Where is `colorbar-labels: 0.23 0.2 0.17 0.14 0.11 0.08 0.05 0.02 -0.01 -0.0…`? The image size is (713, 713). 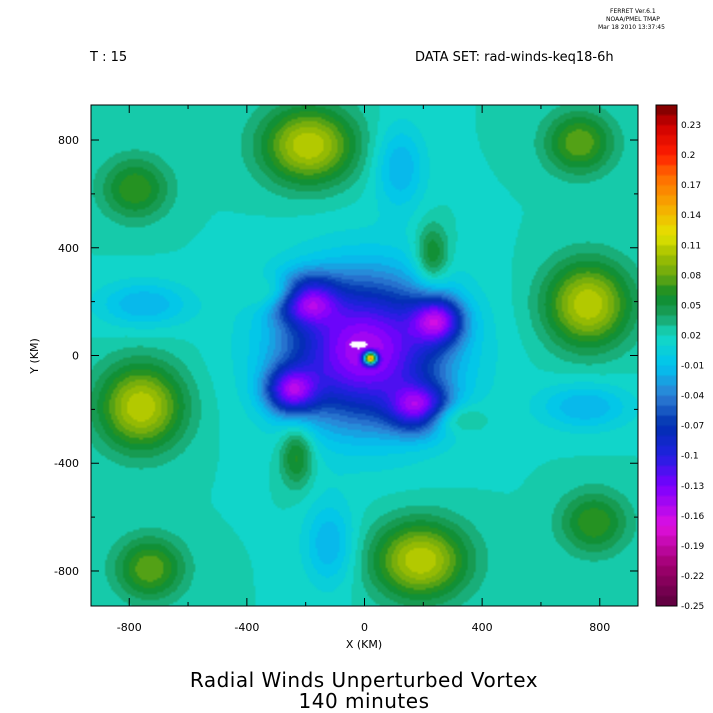
colorbar-labels: 0.23 0.2 0.17 0.14 0.11 0.08 0.05 0.02 -0.01 -0.0… is located at coordinates (693, 366).